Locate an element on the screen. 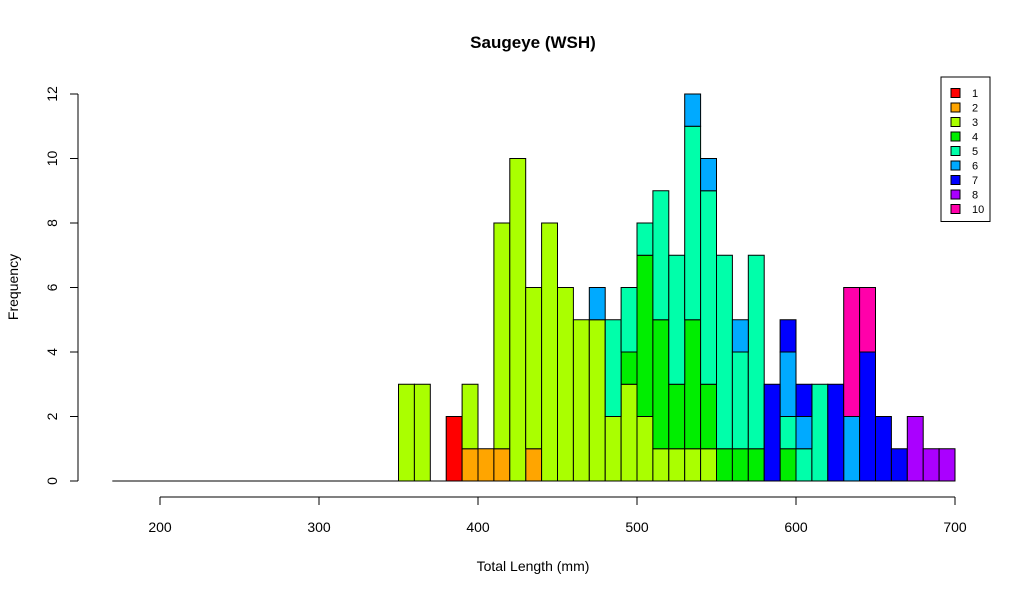  y-tick-label-8: 8 is located at coordinates (52, 223).